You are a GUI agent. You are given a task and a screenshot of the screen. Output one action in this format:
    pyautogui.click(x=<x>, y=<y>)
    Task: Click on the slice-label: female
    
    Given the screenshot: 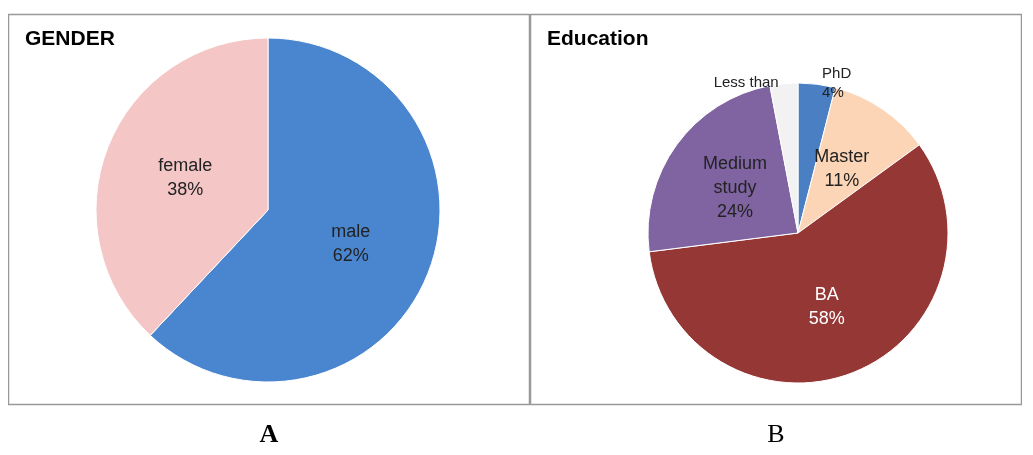 What is the action you would take?
    pyautogui.click(x=185, y=165)
    